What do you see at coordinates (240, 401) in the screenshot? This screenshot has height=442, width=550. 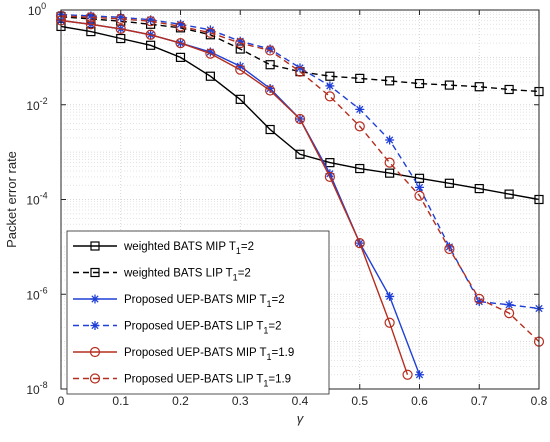 I see `x-tick-label: 0.3` at bounding box center [240, 401].